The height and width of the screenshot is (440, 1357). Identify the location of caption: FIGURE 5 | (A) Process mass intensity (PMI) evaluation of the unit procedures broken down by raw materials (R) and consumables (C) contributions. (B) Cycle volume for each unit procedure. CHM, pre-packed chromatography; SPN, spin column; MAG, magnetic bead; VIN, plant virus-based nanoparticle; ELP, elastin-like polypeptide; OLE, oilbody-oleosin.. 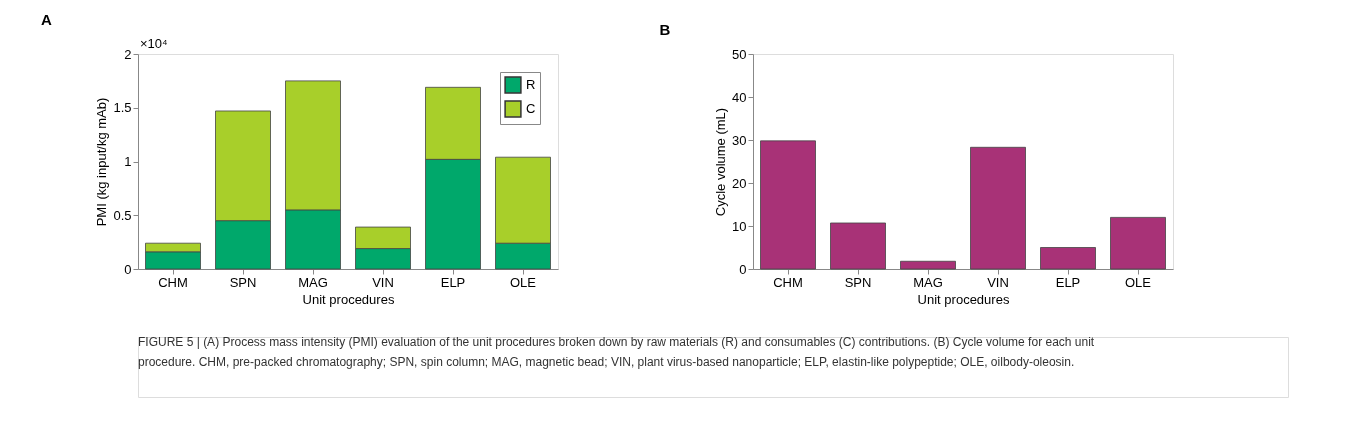
(616, 352).